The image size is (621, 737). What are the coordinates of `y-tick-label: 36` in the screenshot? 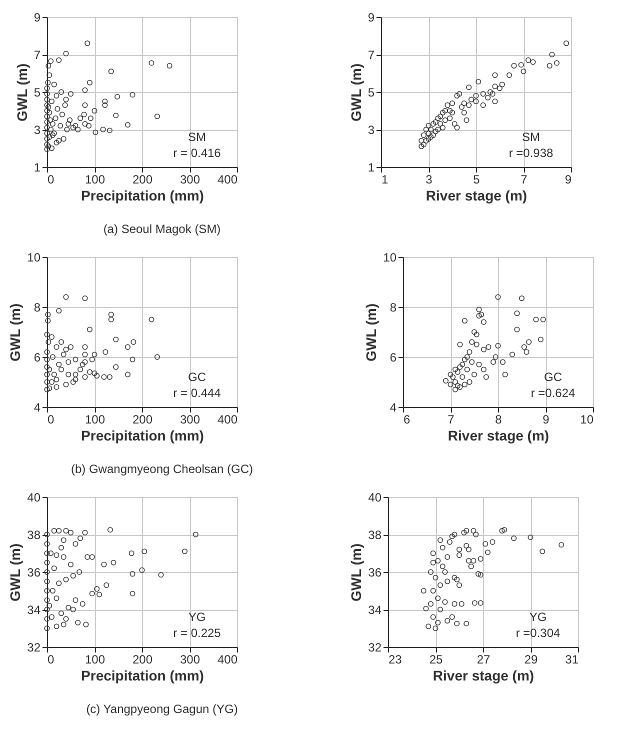 It's located at (375, 573).